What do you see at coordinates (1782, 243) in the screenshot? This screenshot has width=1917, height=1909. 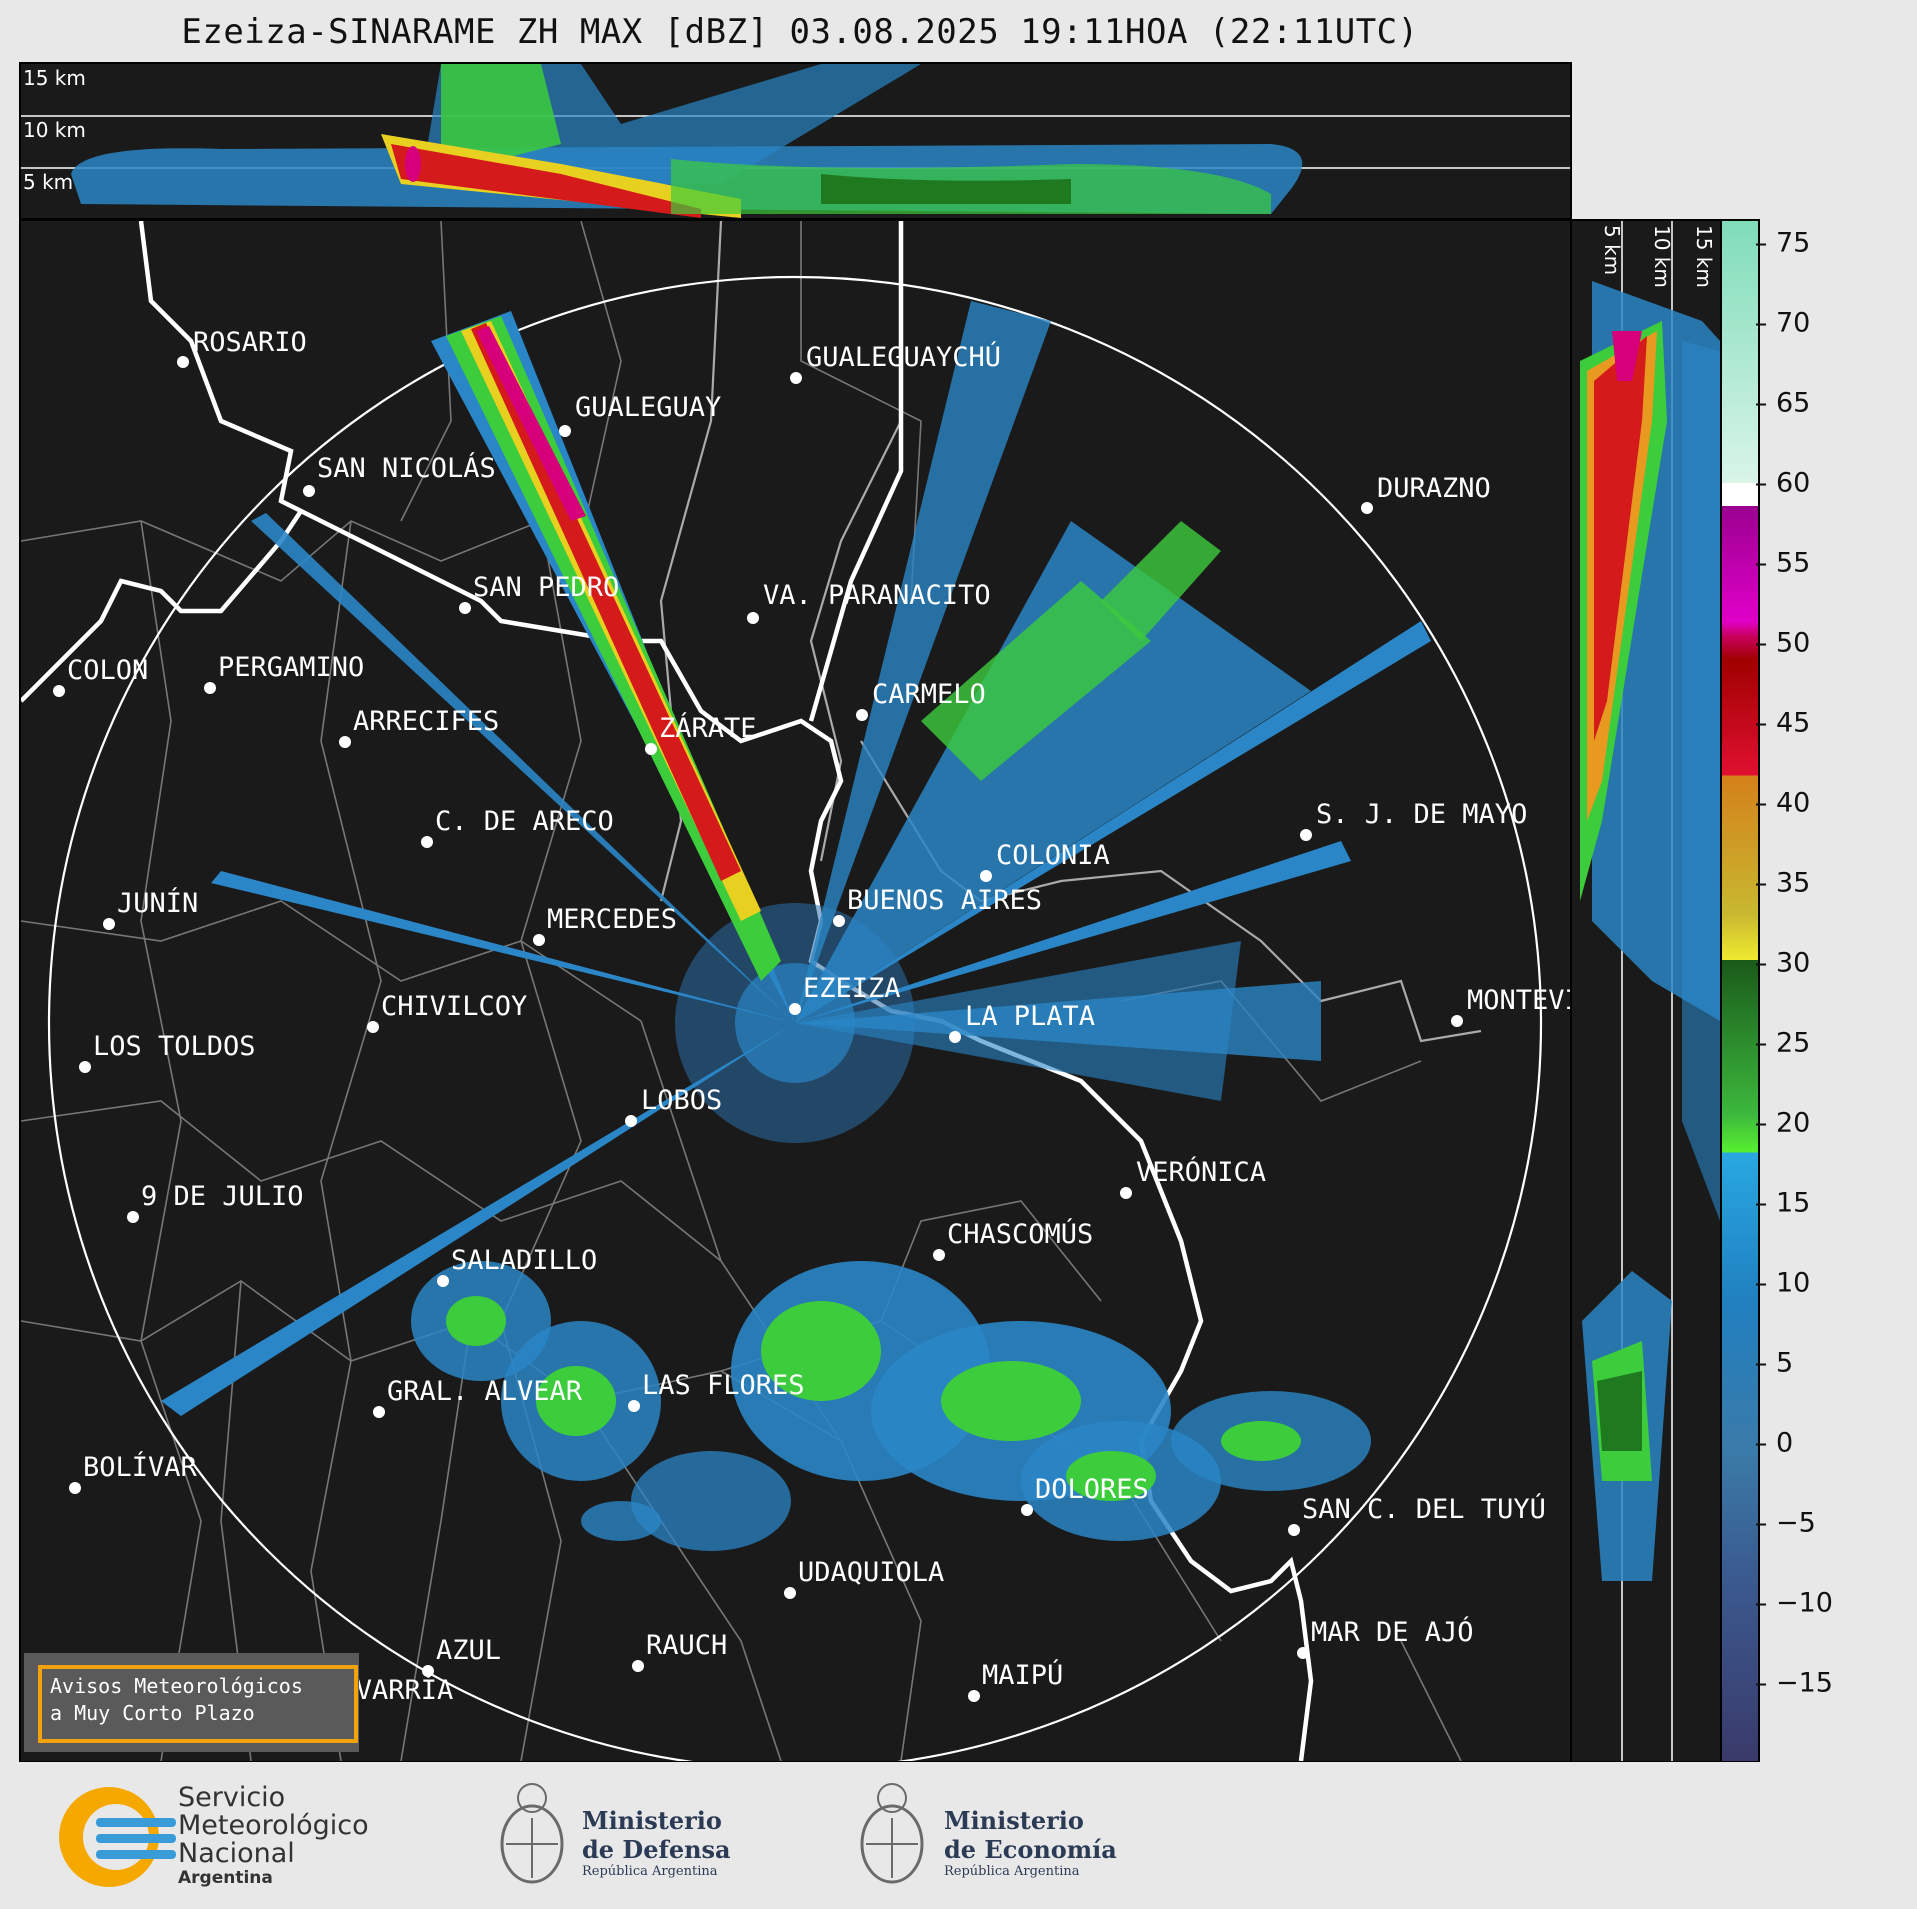 I see `colorbar-tick: 75` at bounding box center [1782, 243].